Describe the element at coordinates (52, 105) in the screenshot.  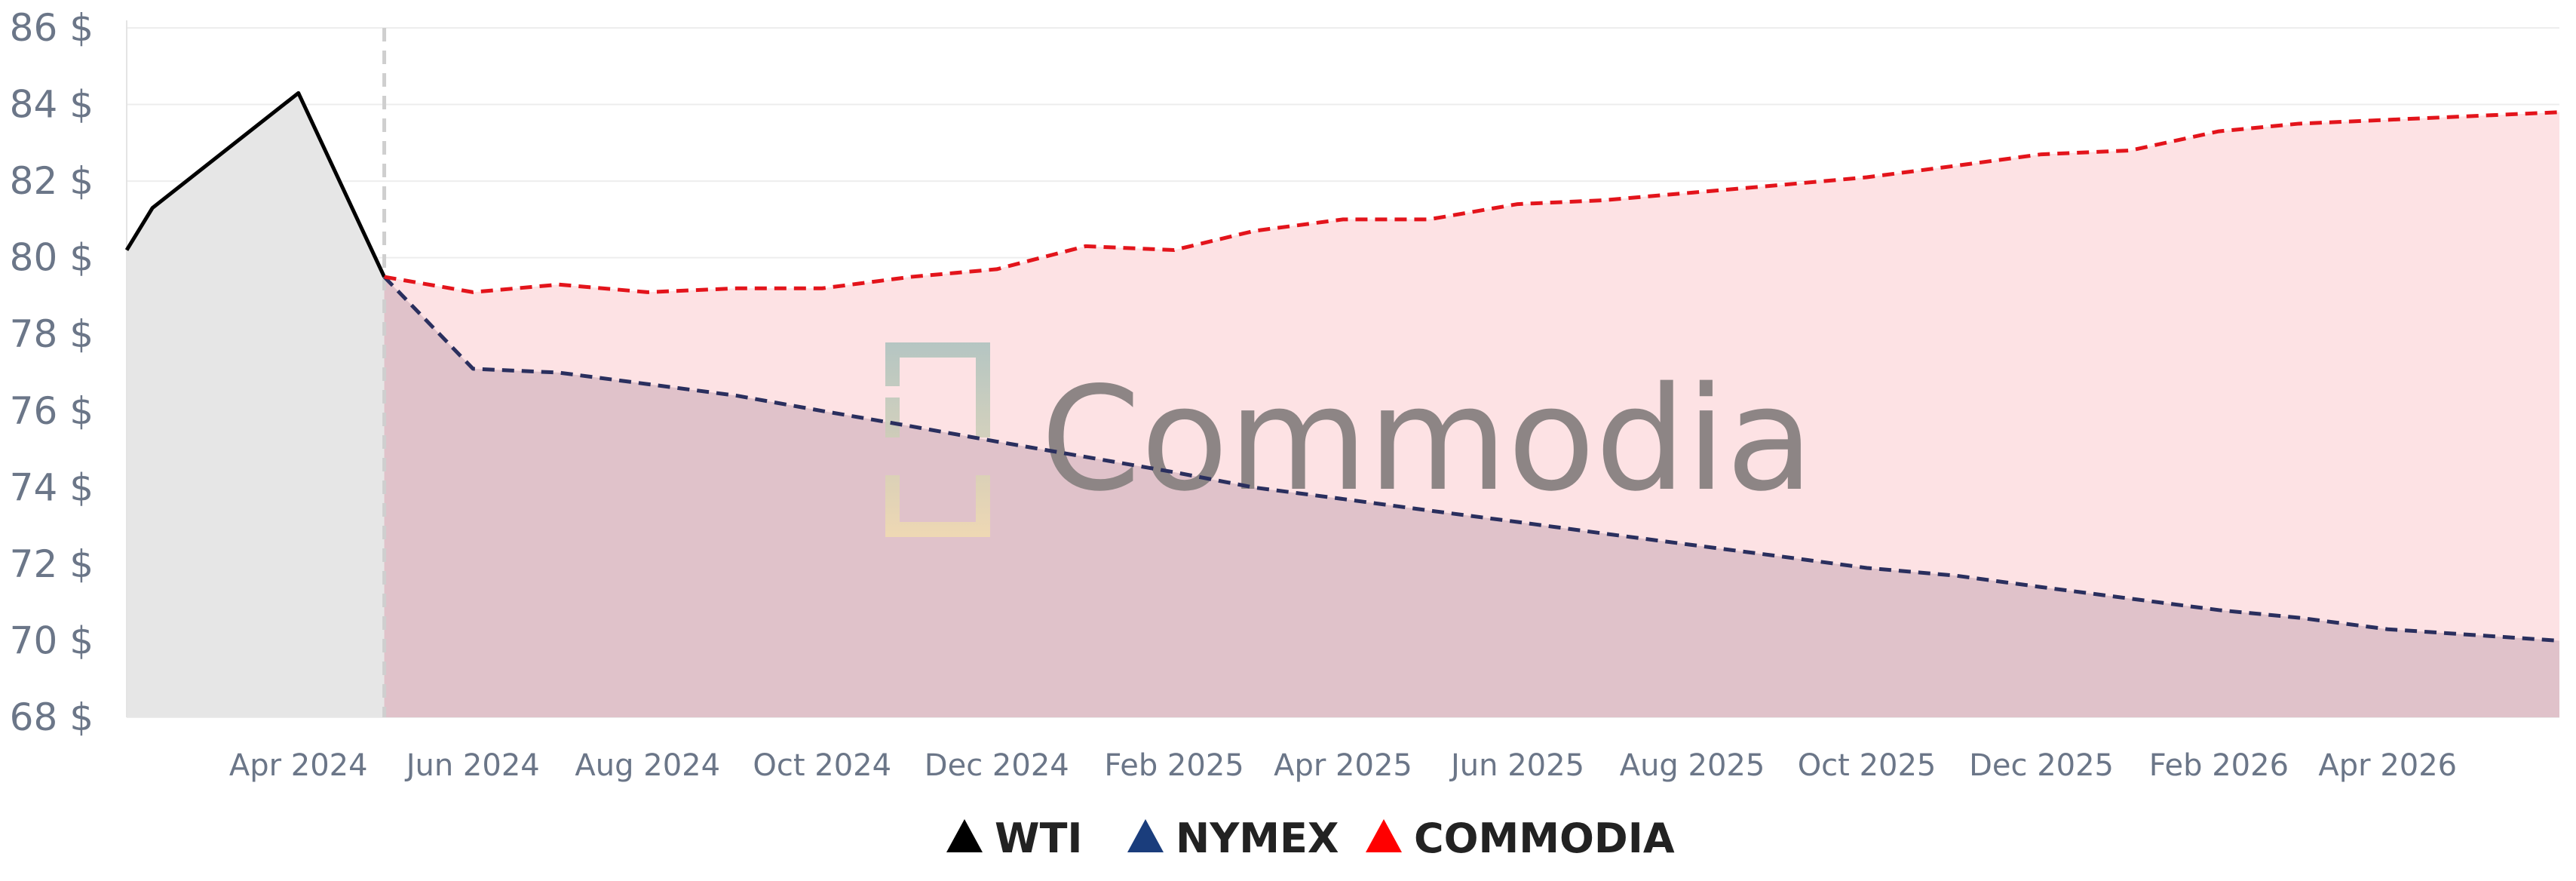
I see `y-tick-label: 84 $` at that location.